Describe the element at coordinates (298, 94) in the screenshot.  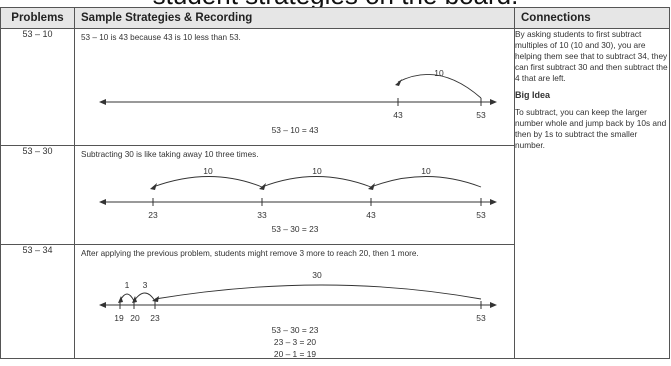
I see `number-line: 10 43 53` at that location.